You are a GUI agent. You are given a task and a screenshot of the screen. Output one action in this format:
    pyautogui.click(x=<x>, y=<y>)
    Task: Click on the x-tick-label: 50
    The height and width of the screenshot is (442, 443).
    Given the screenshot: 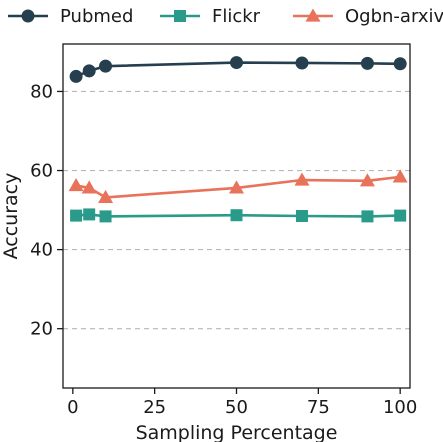 What is the action you would take?
    pyautogui.click(x=236, y=407)
    